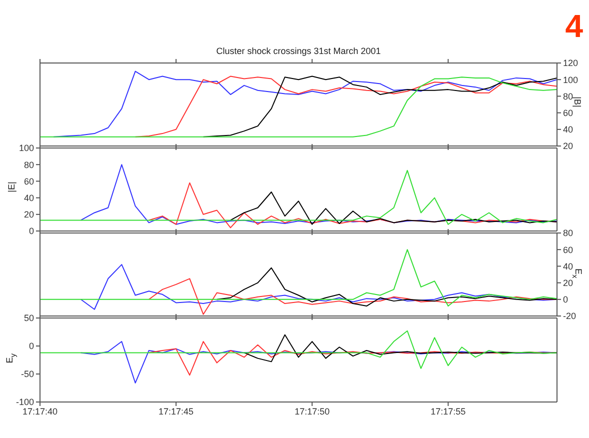 The image size is (589, 438). I want to click on y-tick-label: 50, so click(29, 318).